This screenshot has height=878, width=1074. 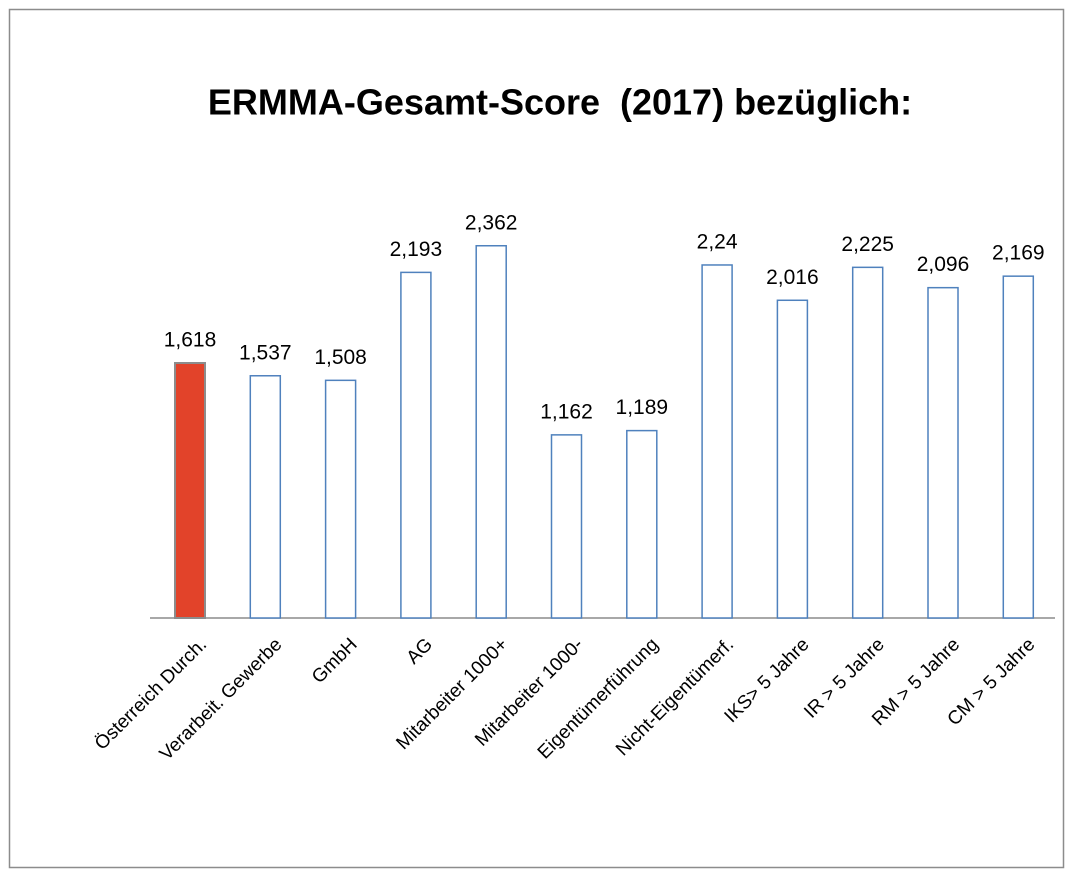 What do you see at coordinates (491, 222) in the screenshot?
I see `value-label: 2,362` at bounding box center [491, 222].